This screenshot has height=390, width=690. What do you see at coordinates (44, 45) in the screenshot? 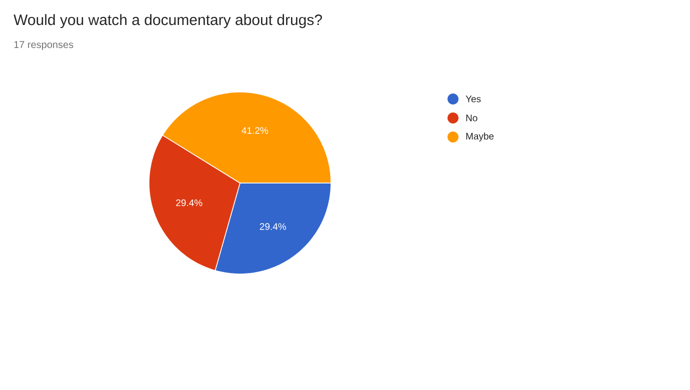
I see `text: 17 responses` at bounding box center [44, 45].